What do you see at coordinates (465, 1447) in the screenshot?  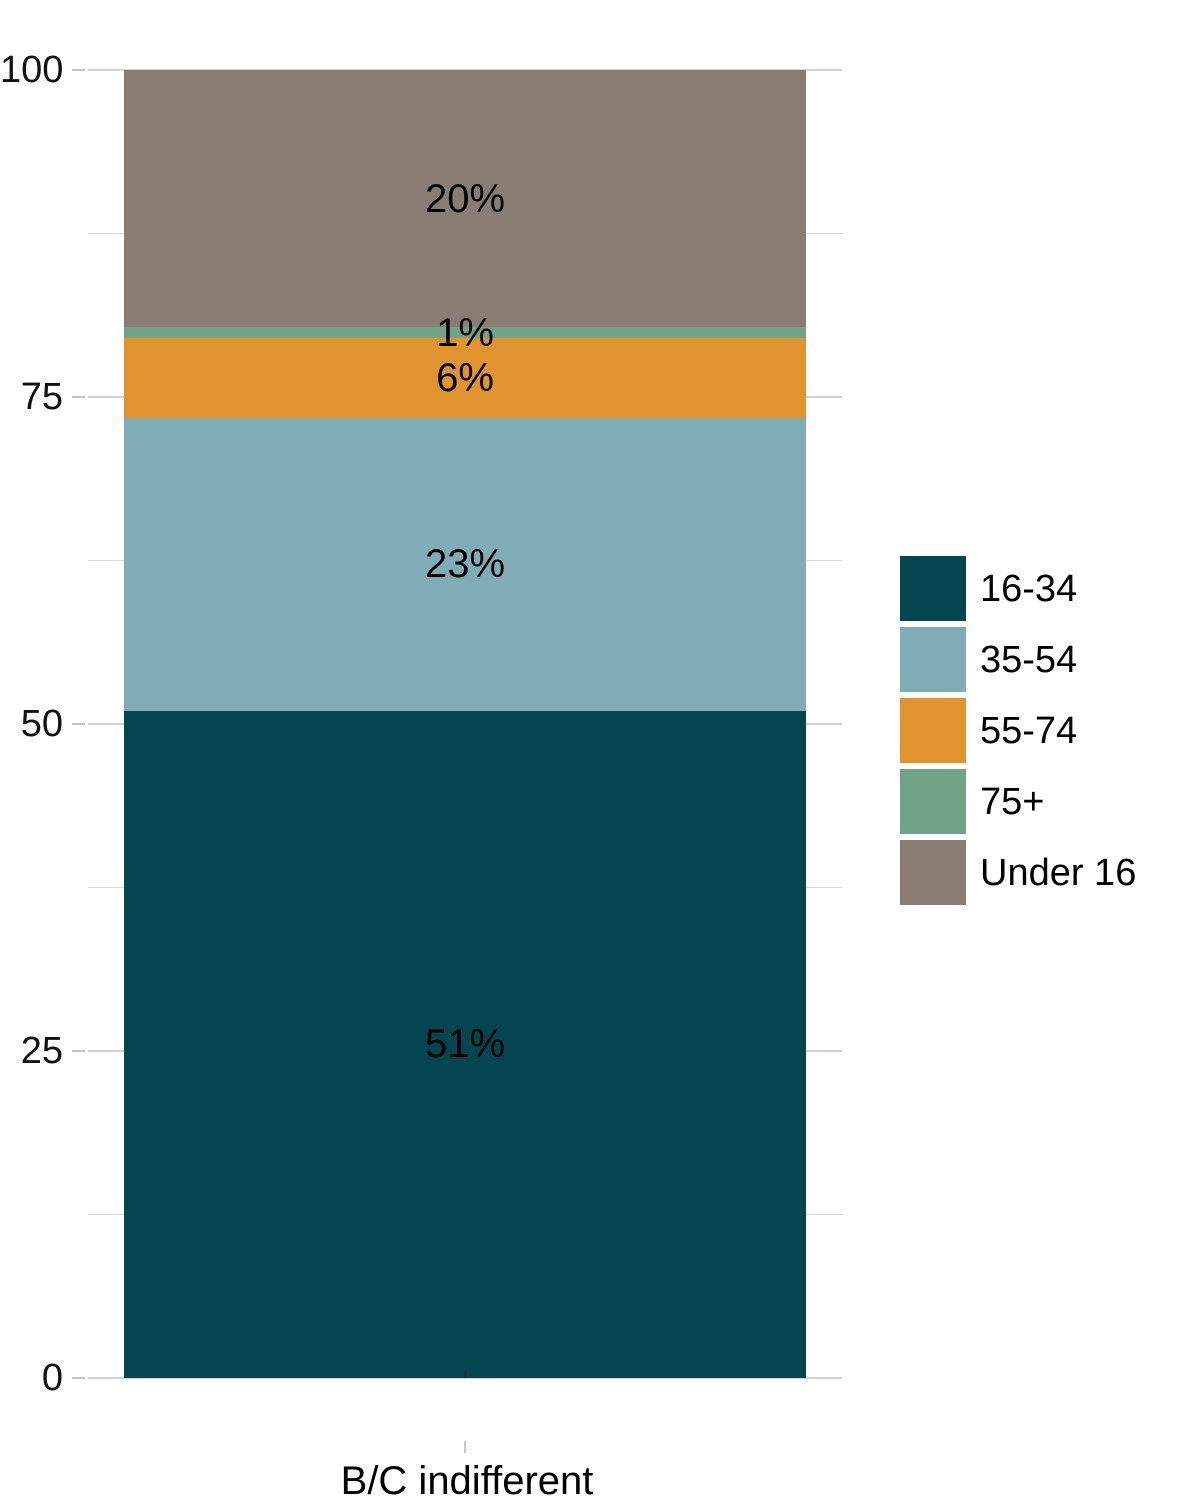 I see `x-axis-tick` at bounding box center [465, 1447].